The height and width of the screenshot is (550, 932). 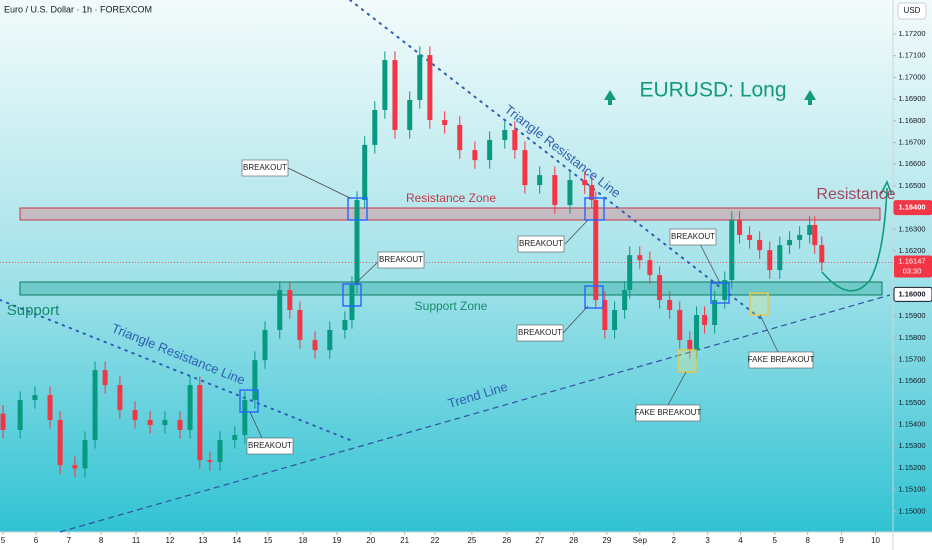 I want to click on x-tick-label: 22, so click(x=434, y=540).